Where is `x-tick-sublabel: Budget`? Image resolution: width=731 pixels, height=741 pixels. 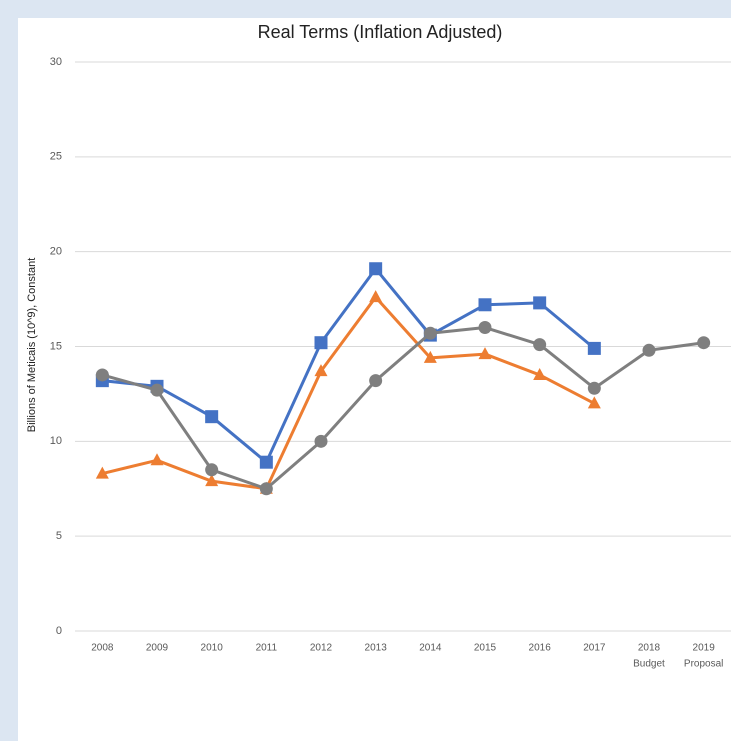
x-tick-sublabel: Budget is located at coordinates (649, 664).